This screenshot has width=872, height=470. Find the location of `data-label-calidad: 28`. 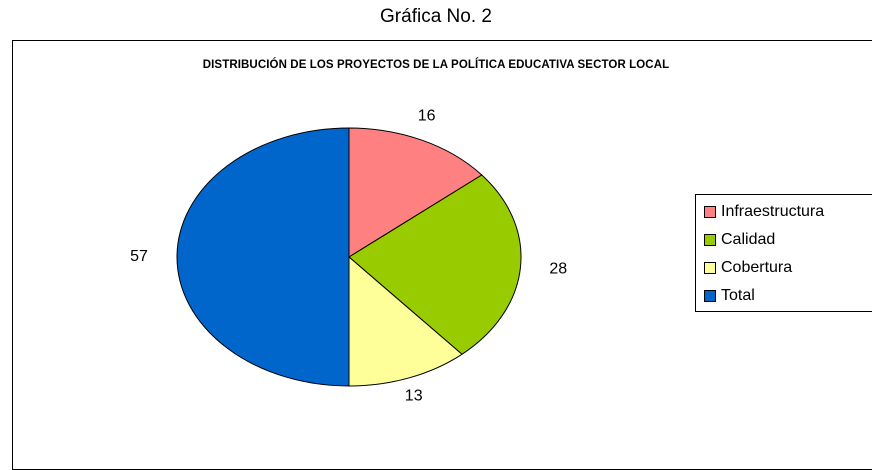

data-label-calidad: 28 is located at coordinates (558, 269).